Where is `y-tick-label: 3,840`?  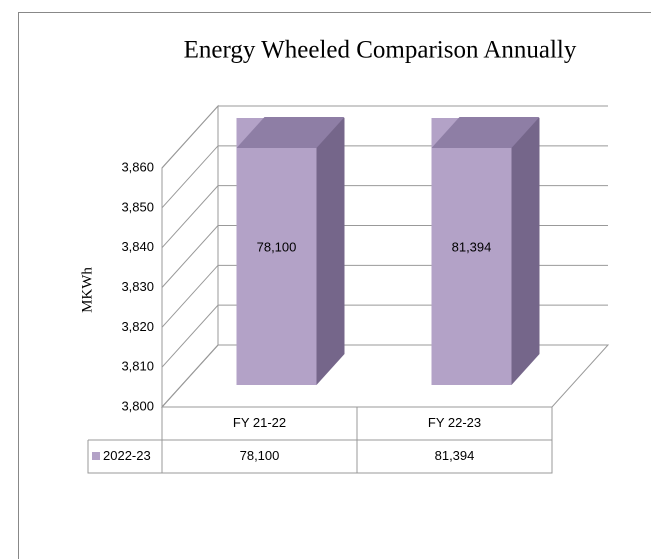 y-tick-label: 3,840 is located at coordinates (137, 246).